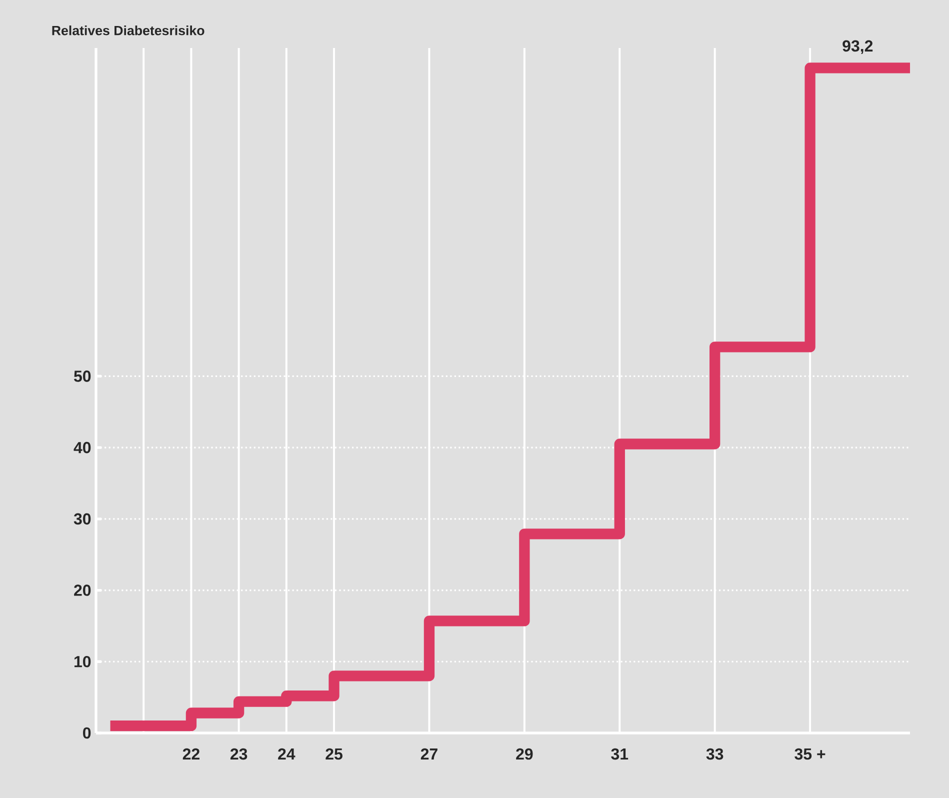 Image resolution: width=949 pixels, height=798 pixels. I want to click on x-tick-label: 23, so click(239, 754).